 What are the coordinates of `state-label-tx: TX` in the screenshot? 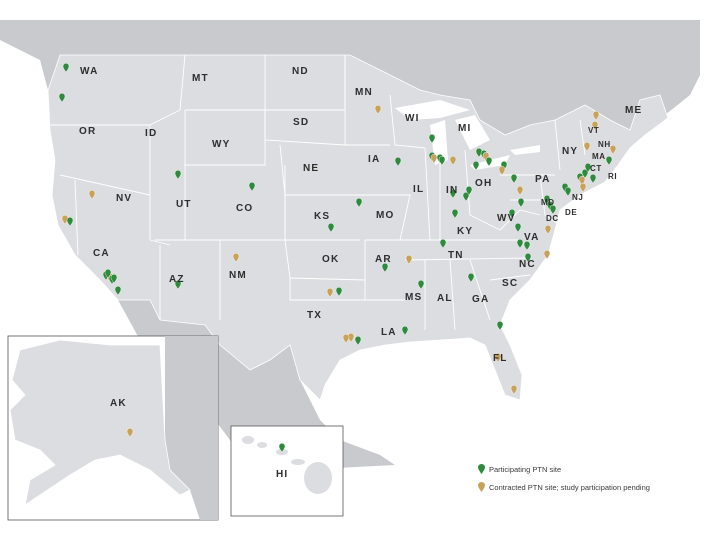 It's located at (315, 315).